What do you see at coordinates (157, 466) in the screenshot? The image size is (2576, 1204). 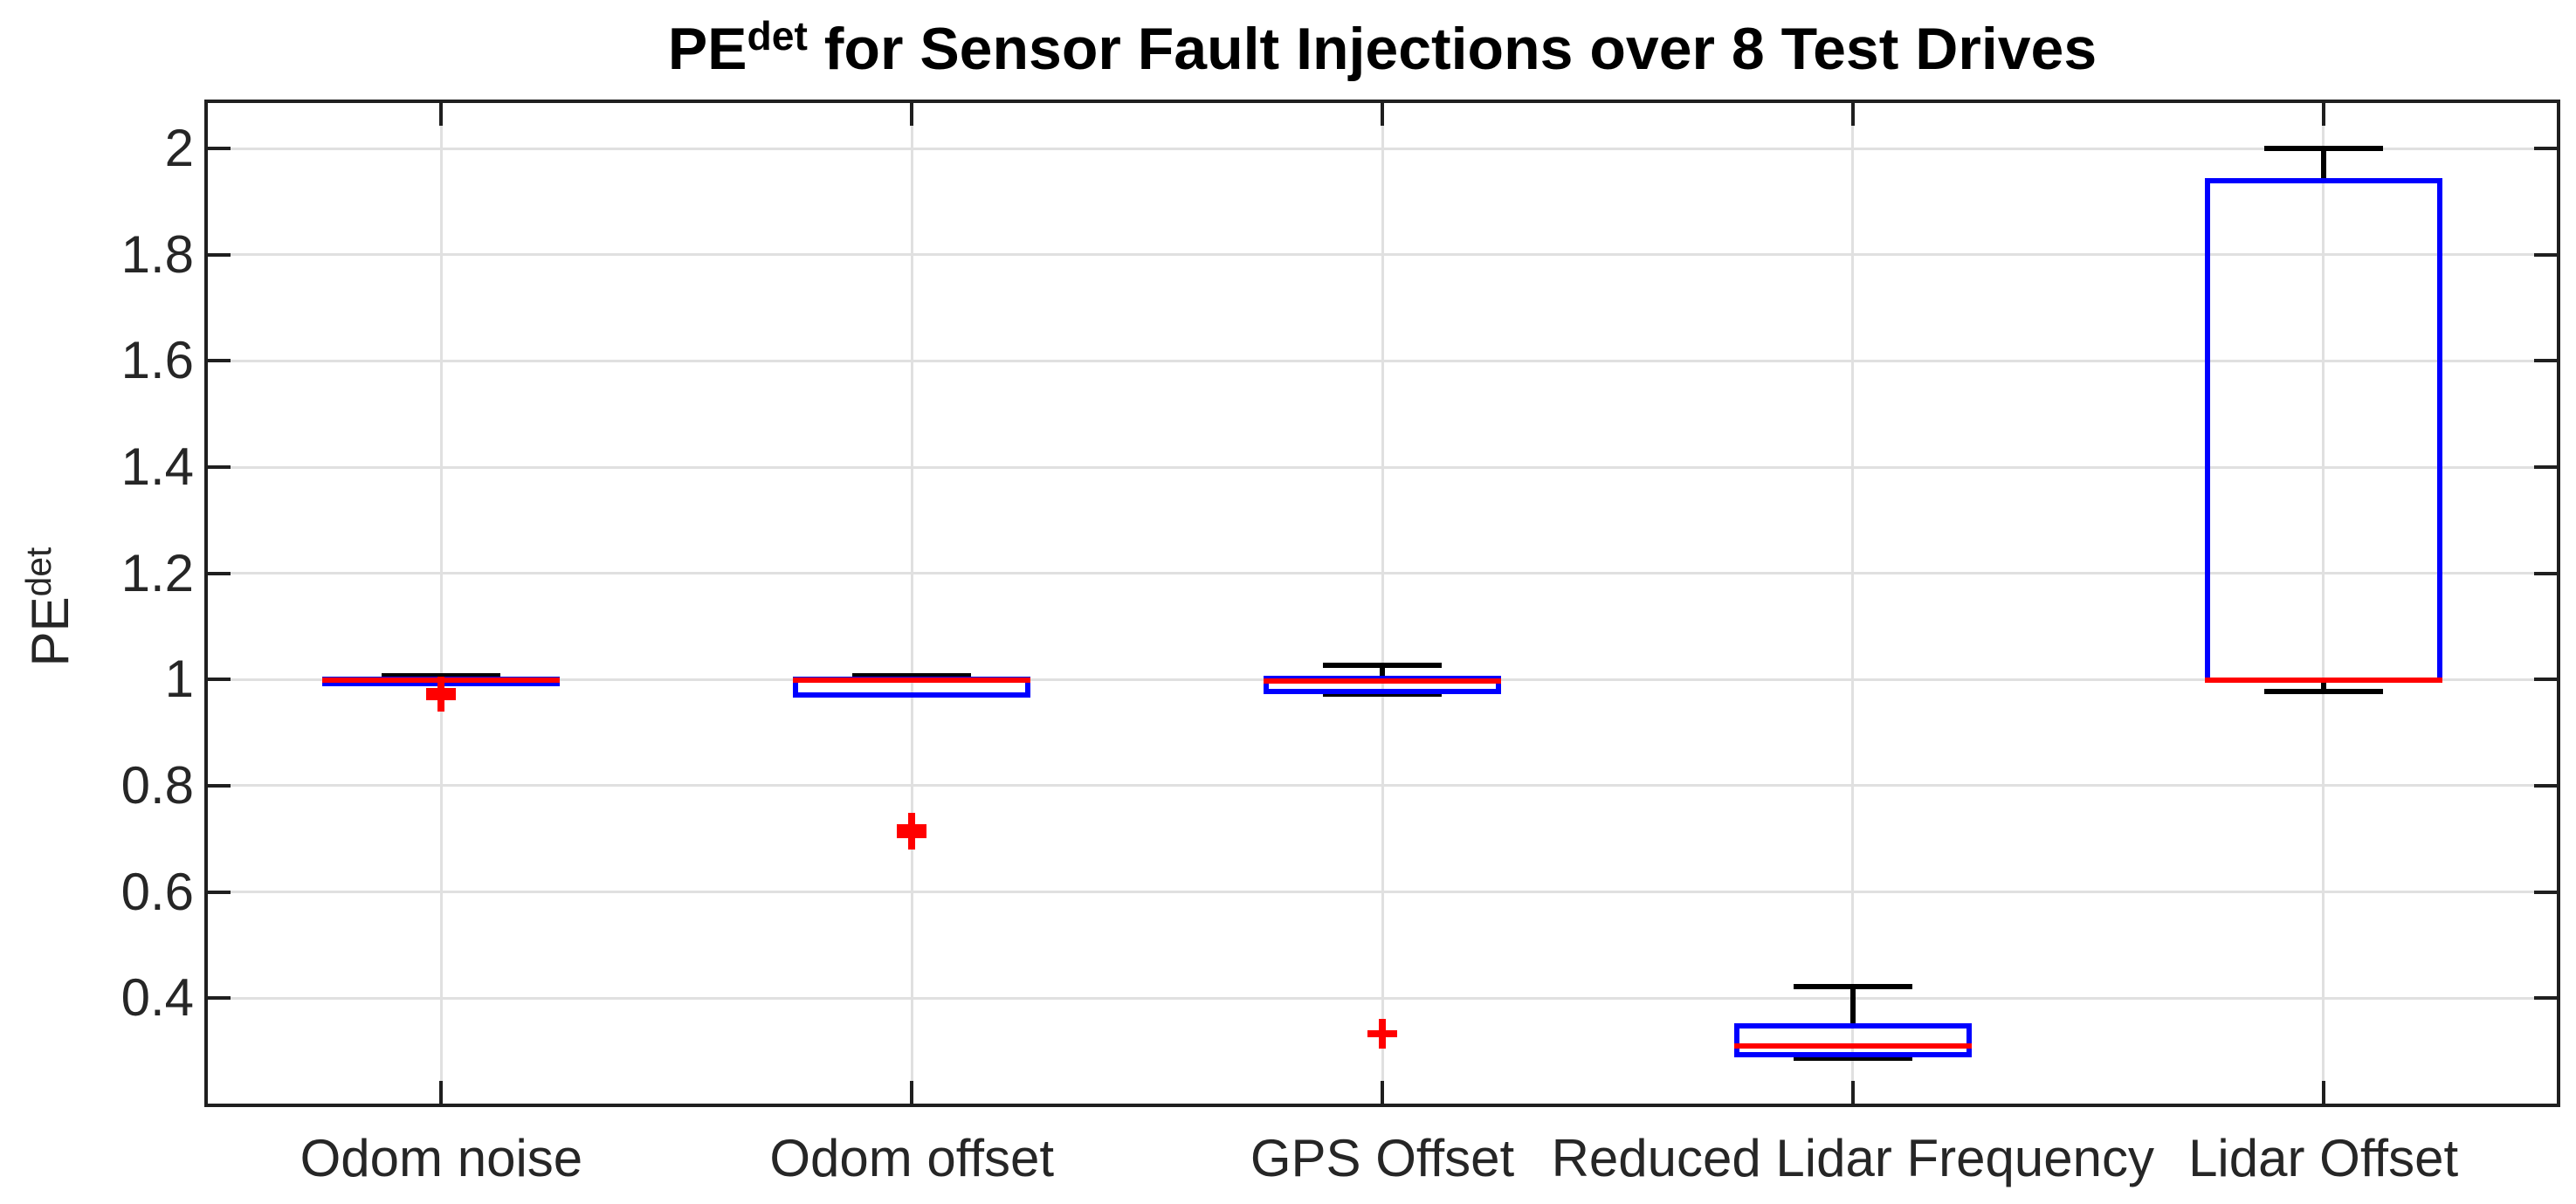 I see `y-tick-label: 1.4` at bounding box center [157, 466].